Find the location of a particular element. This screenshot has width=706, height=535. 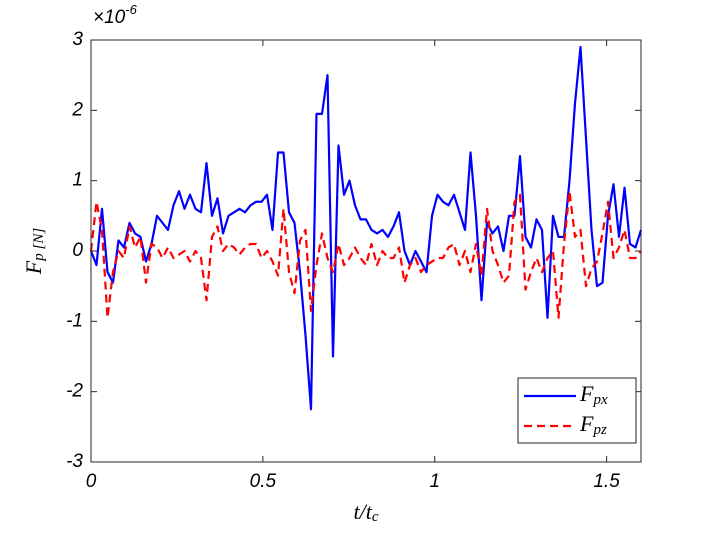

y-tick-label: 1 is located at coordinates (77, 180).